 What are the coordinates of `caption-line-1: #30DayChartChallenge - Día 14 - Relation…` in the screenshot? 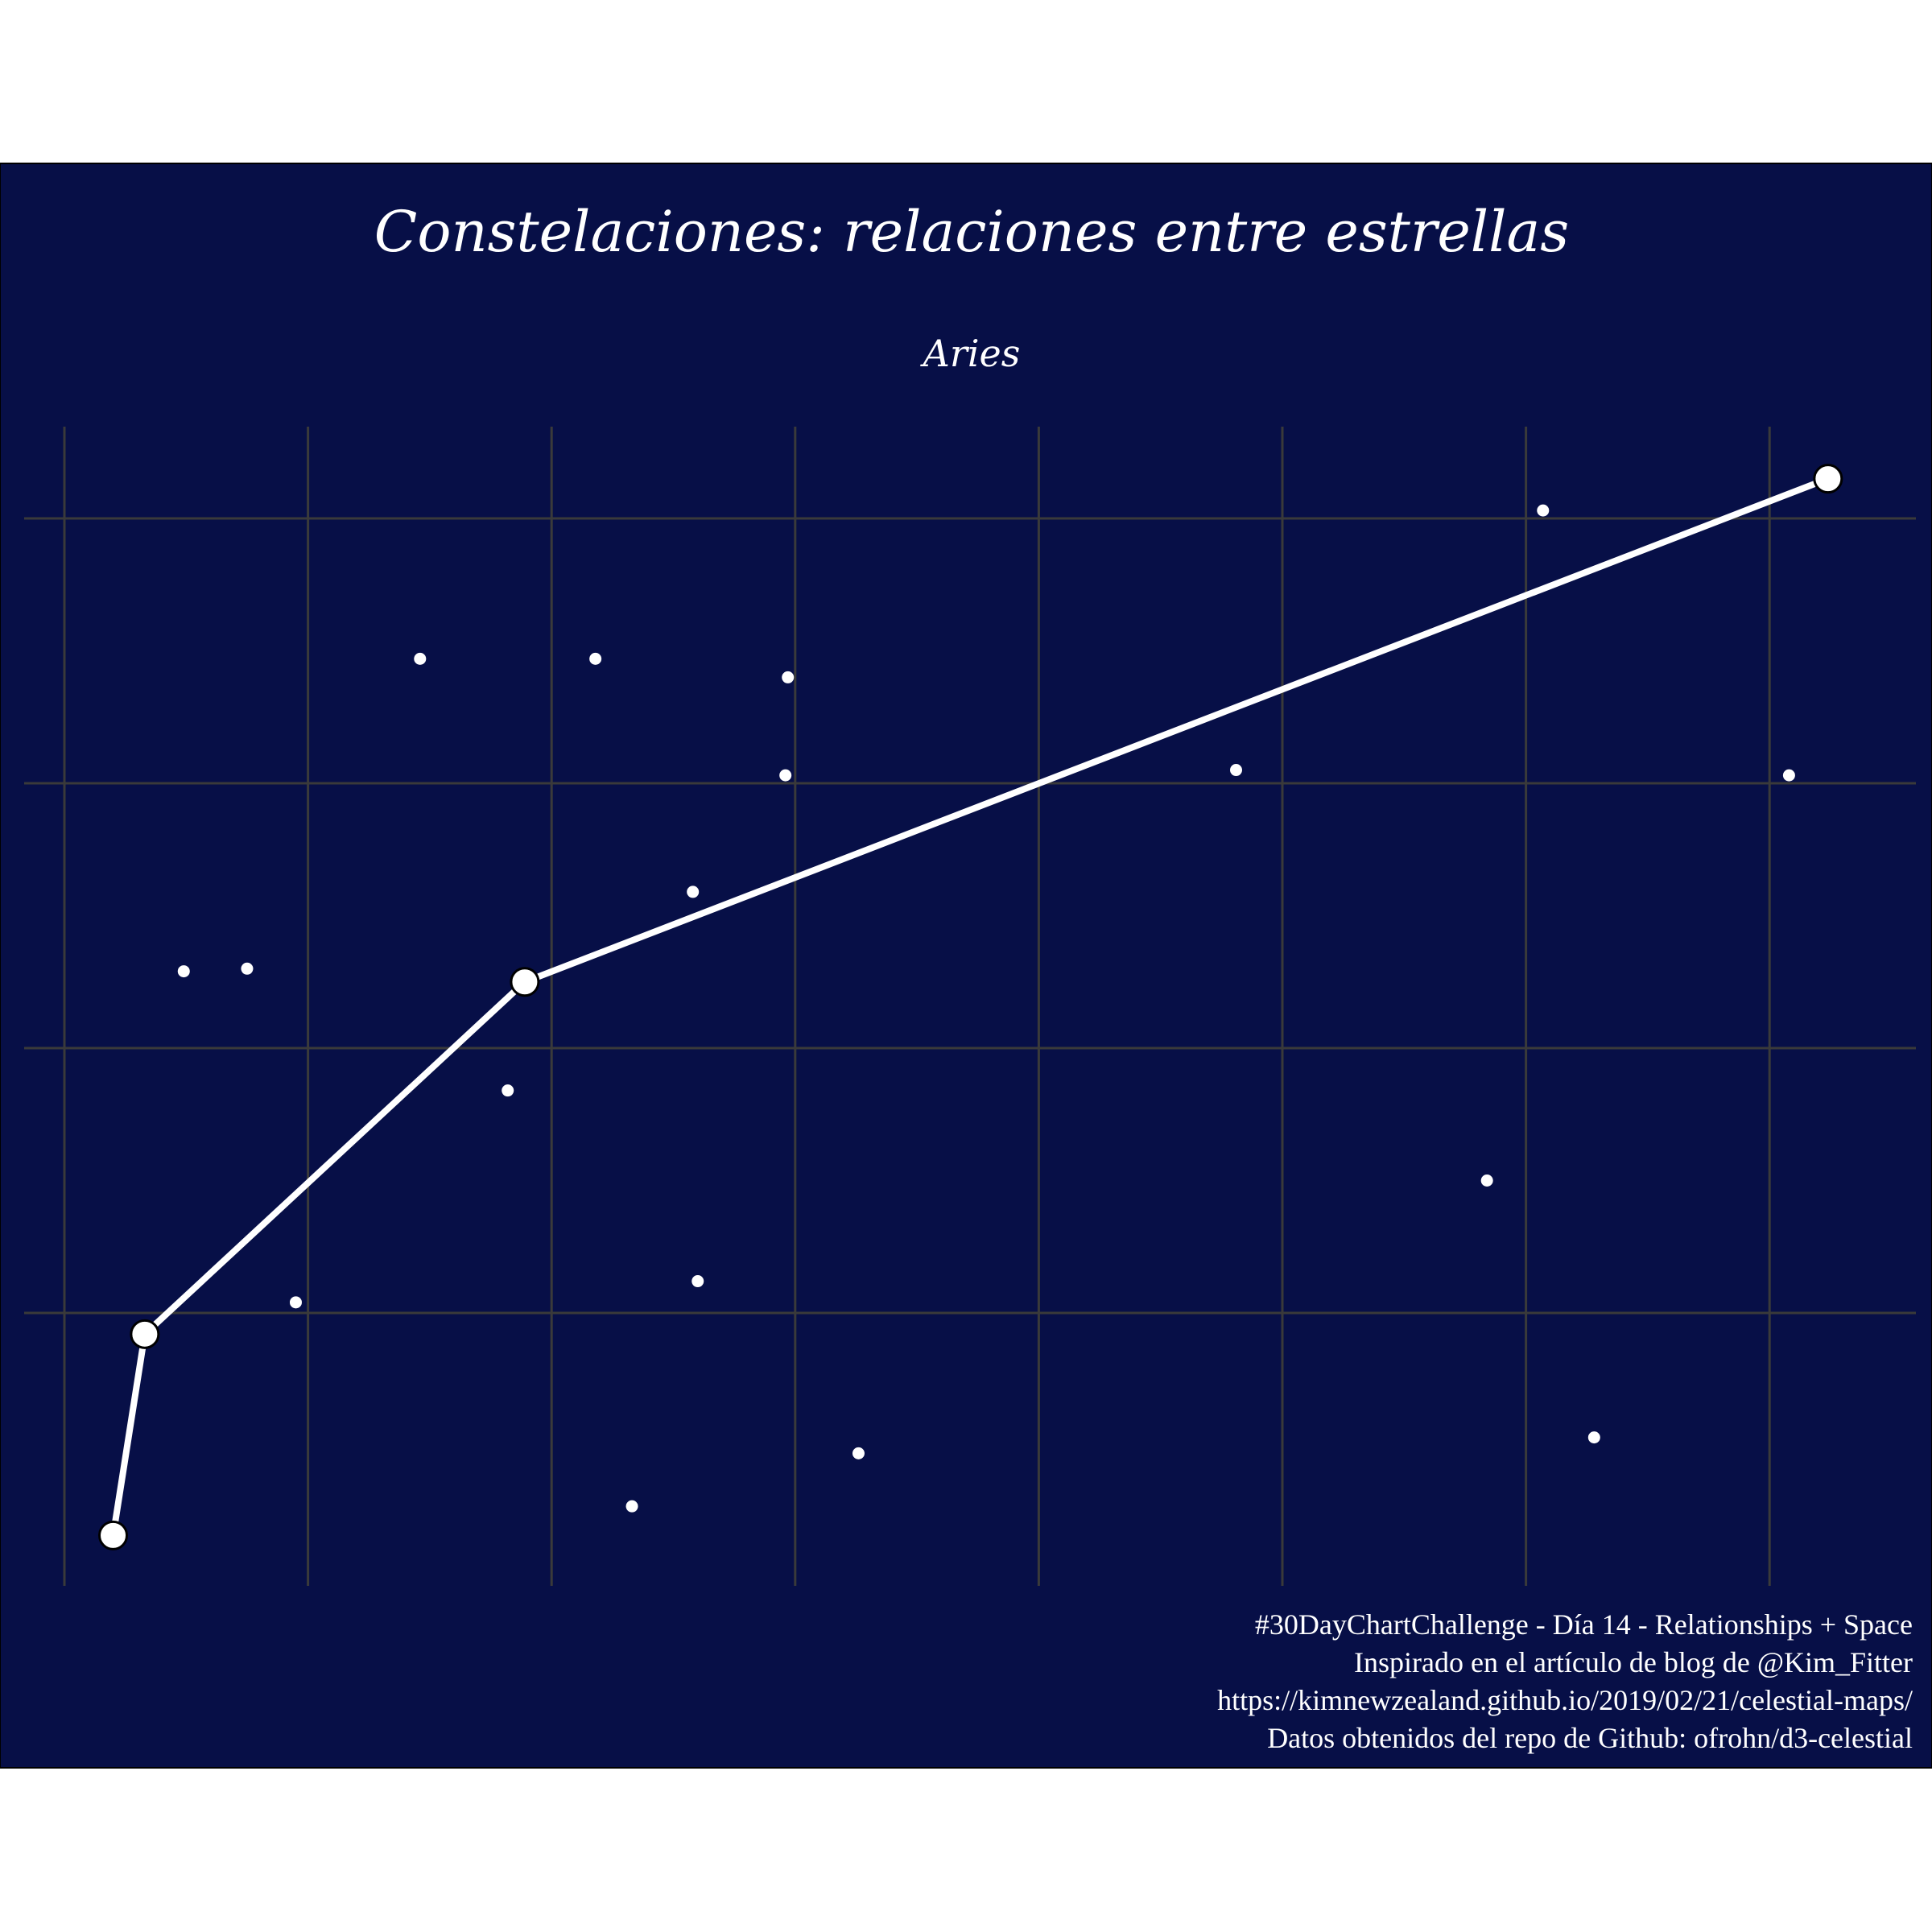 It's located at (1584, 1624).